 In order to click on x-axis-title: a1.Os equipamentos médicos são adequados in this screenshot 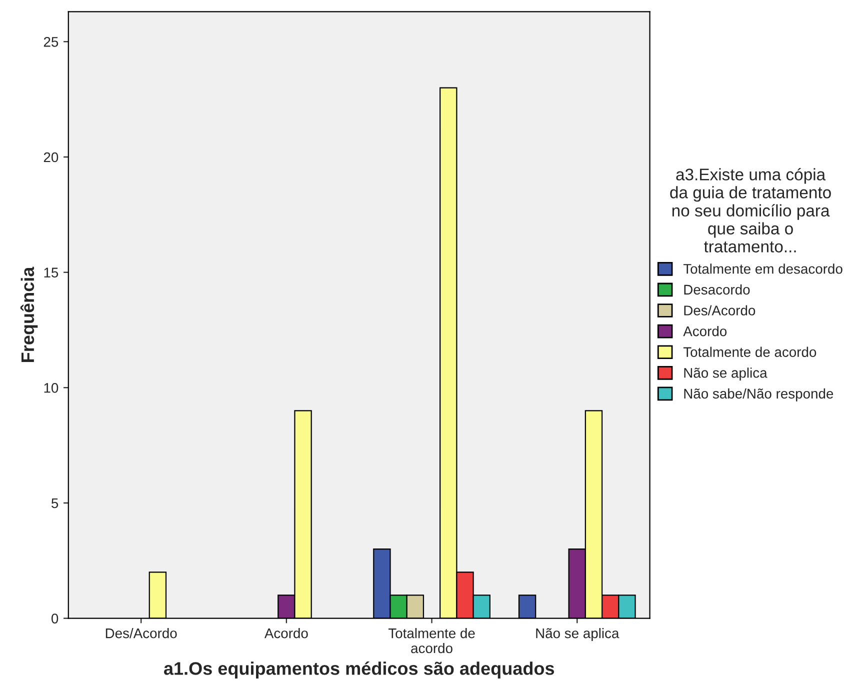, I will do `click(359, 669)`.